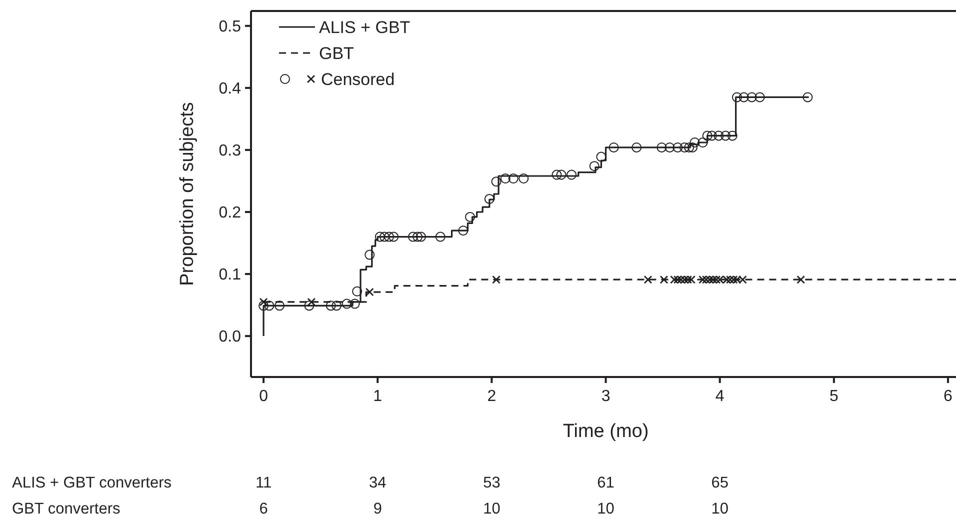 The width and height of the screenshot is (956, 514). Describe the element at coordinates (377, 507) in the screenshot. I see `text: 9` at that location.